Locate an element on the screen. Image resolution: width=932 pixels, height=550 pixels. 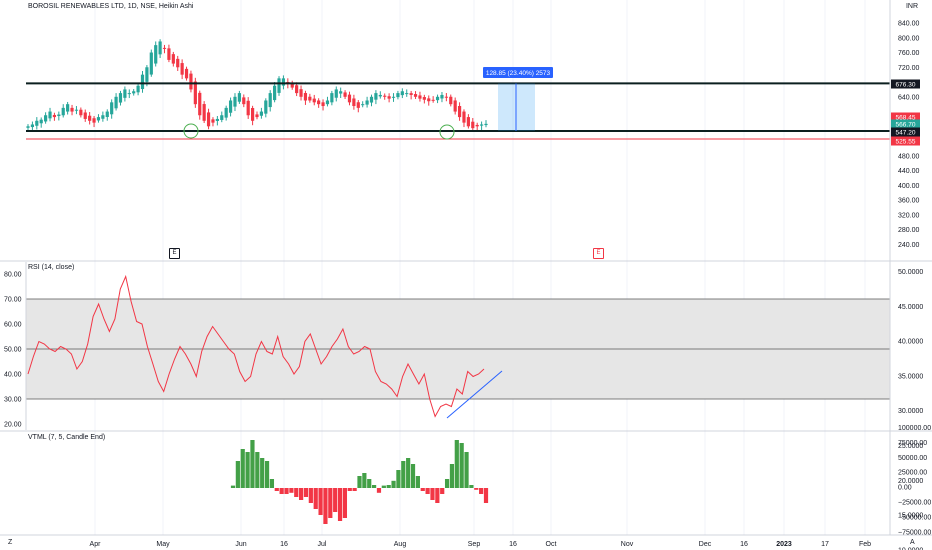
vtml-pane is located at coordinates (359, 482).